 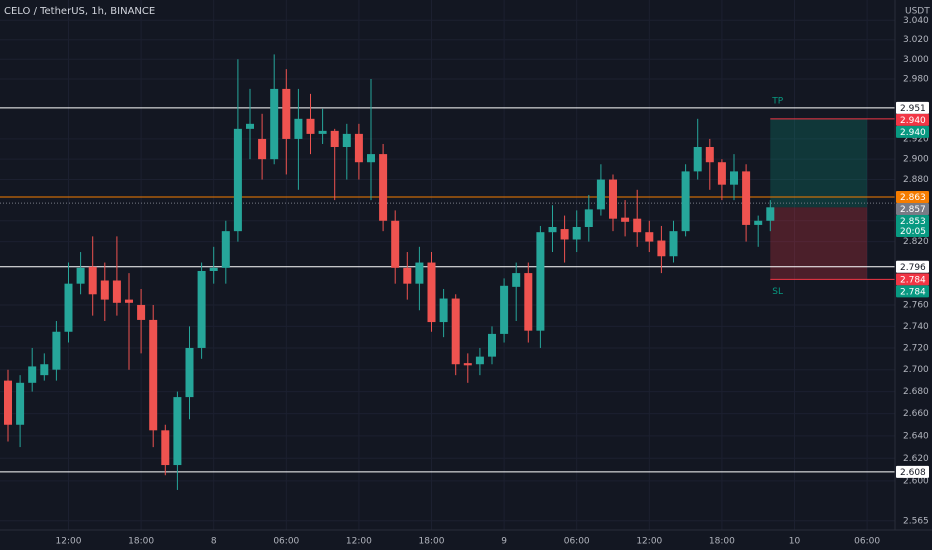 I want to click on stop-zone, so click(x=819, y=243).